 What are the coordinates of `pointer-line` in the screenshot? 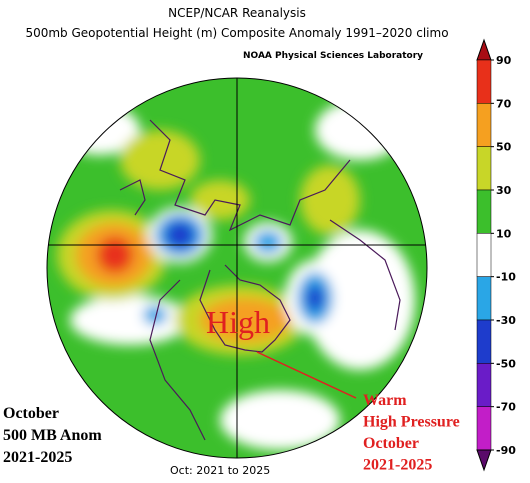 It's located at (306, 375).